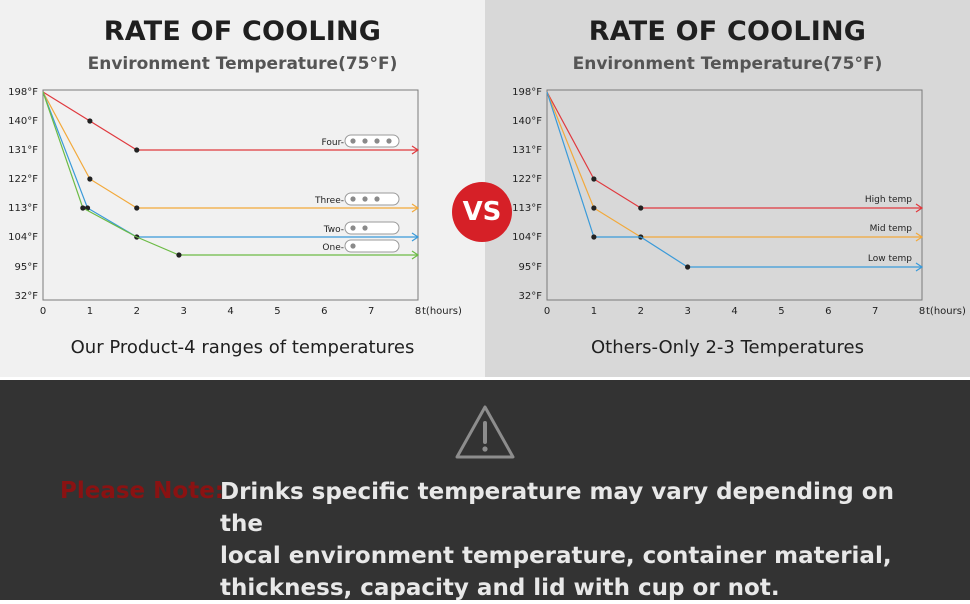 This screenshot has height=604, width=970. I want to click on series-line-high-temp, so click(734, 150).